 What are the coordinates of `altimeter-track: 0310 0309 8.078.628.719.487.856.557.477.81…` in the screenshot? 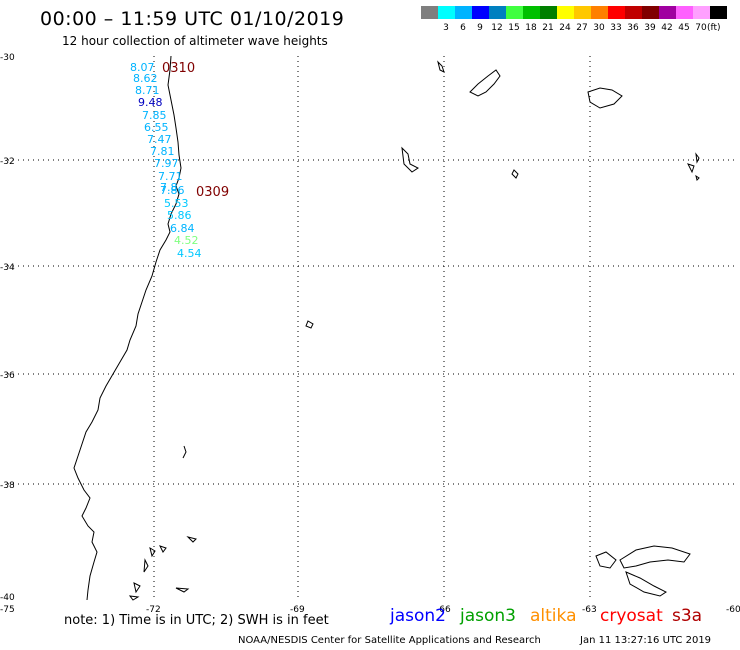 It's located at (179, 160).